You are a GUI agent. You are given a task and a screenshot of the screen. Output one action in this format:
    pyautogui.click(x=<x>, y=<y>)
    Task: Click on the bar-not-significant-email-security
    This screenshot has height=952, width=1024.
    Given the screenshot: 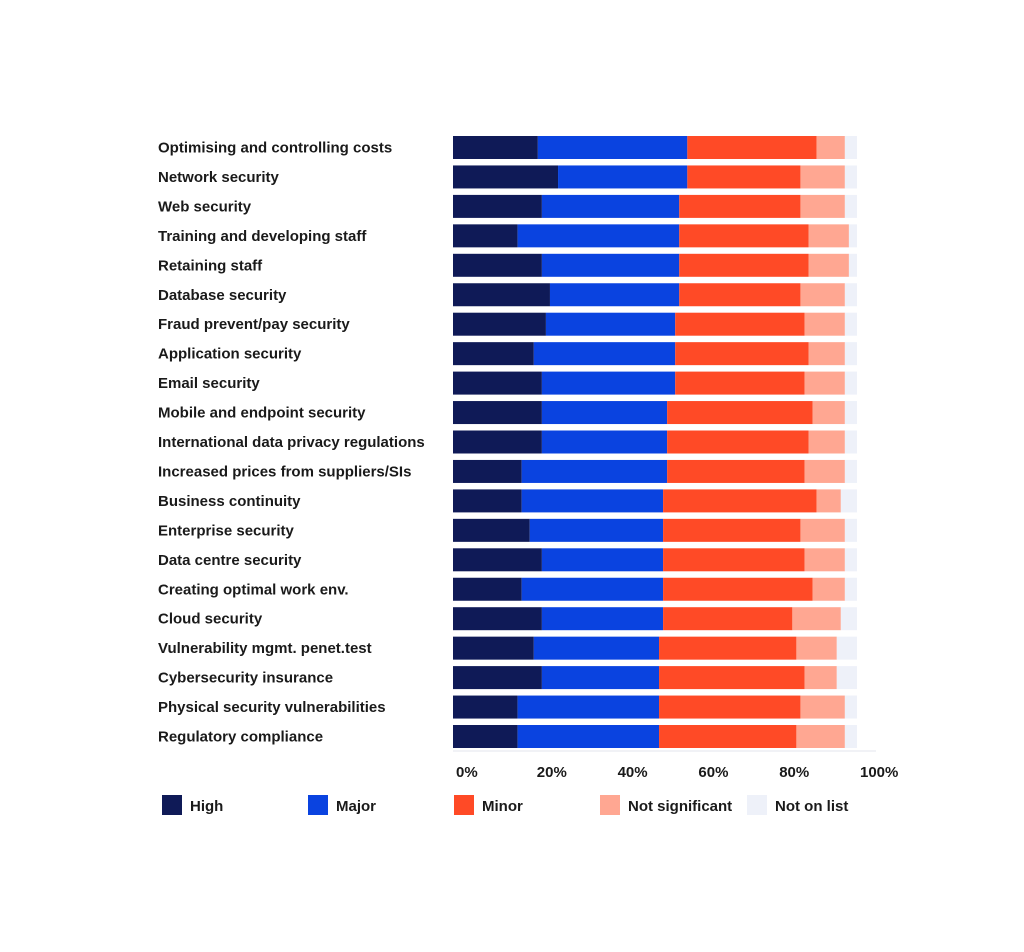 What is the action you would take?
    pyautogui.click(x=824, y=383)
    